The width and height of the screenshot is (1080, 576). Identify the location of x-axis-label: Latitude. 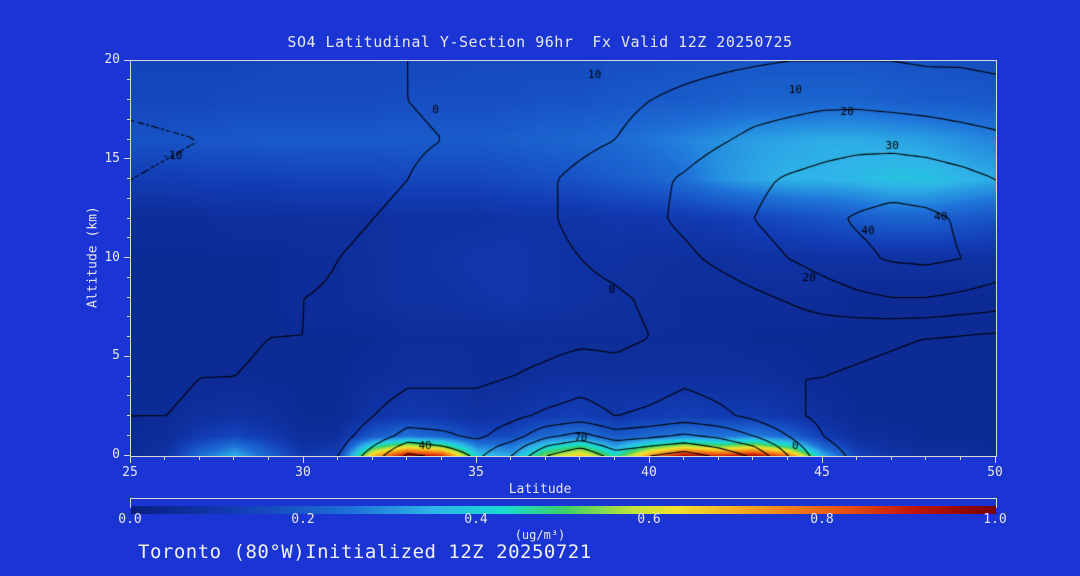
(540, 489).